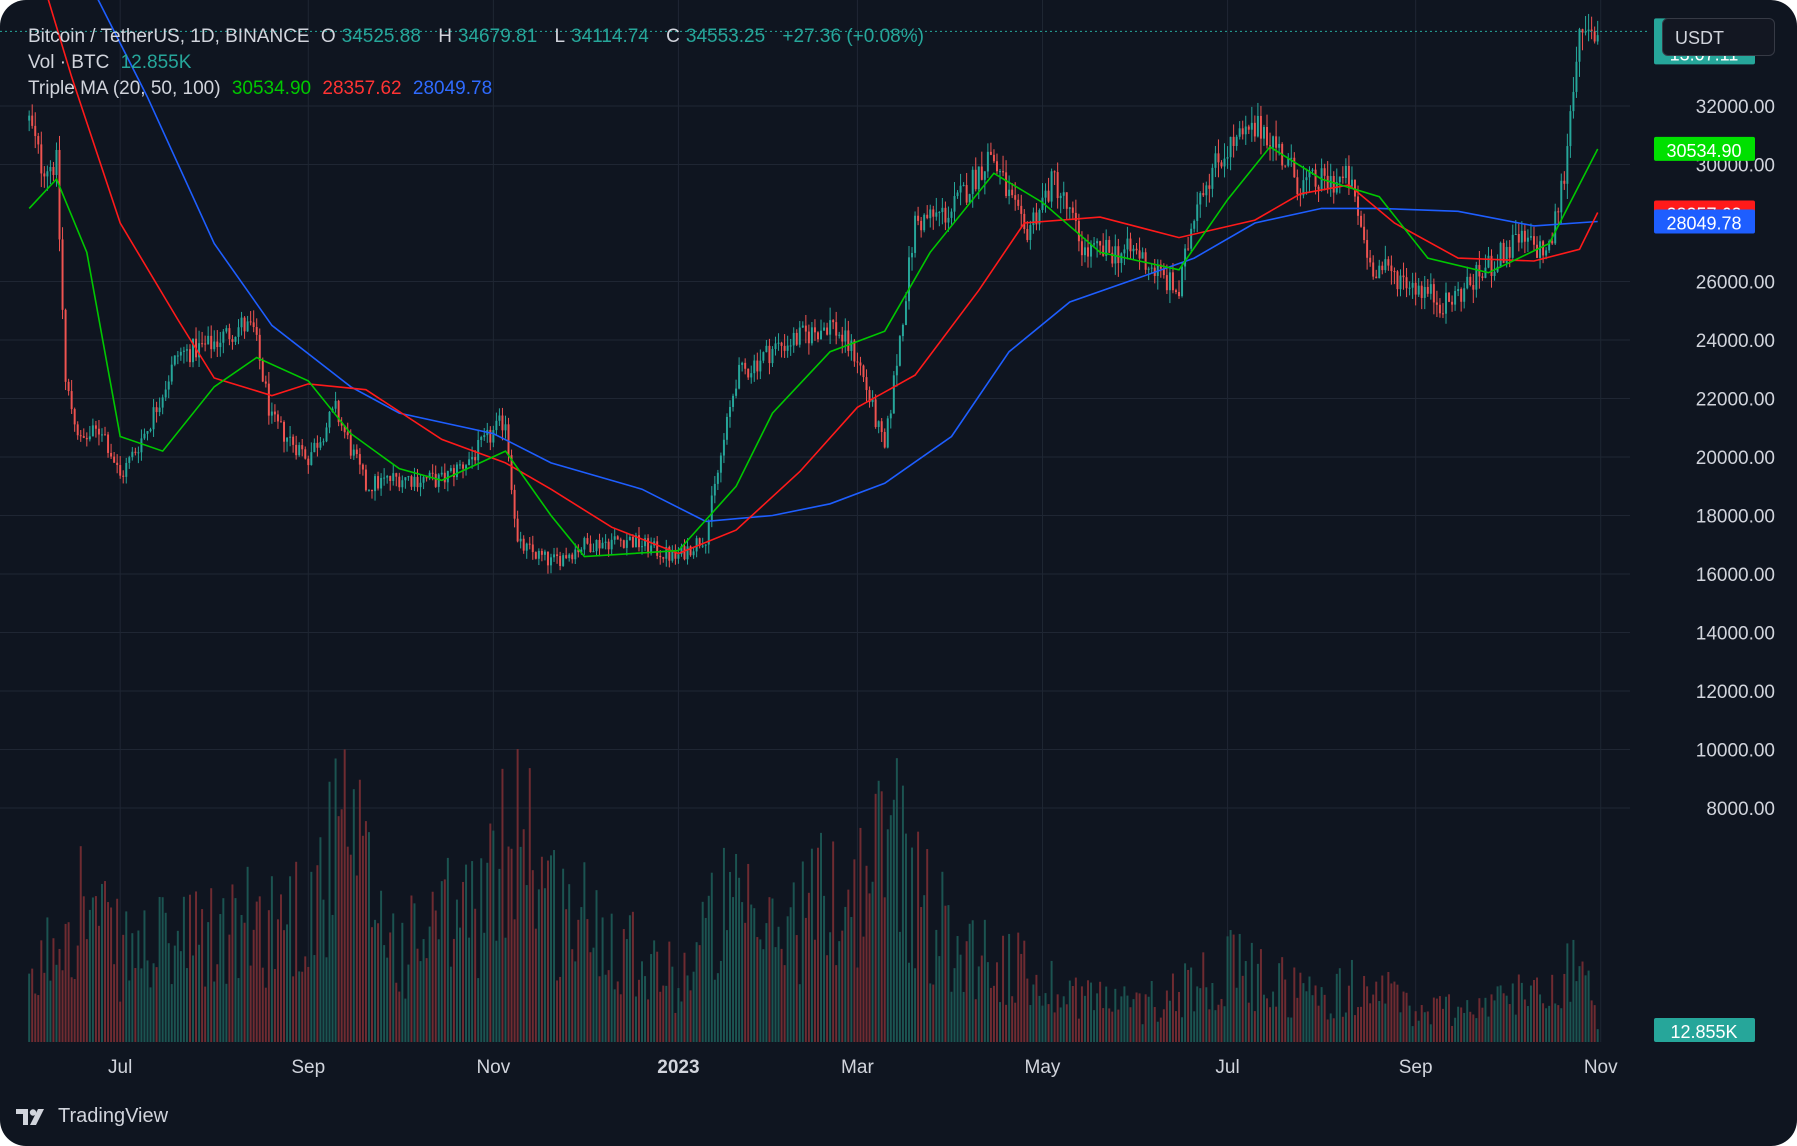 This screenshot has height=1146, width=1797. I want to click on volume-tag, so click(1704, 1030).